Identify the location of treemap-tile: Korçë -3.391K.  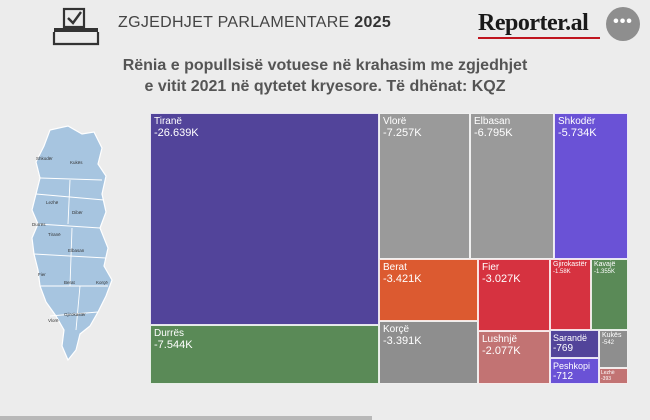
(428, 352).